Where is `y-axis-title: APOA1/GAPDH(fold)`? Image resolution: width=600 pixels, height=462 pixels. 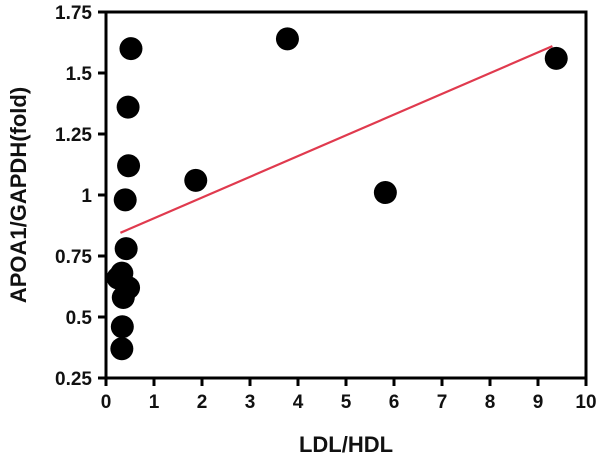
y-axis-title: APOA1/GAPDH(fold) is located at coordinates (18, 195).